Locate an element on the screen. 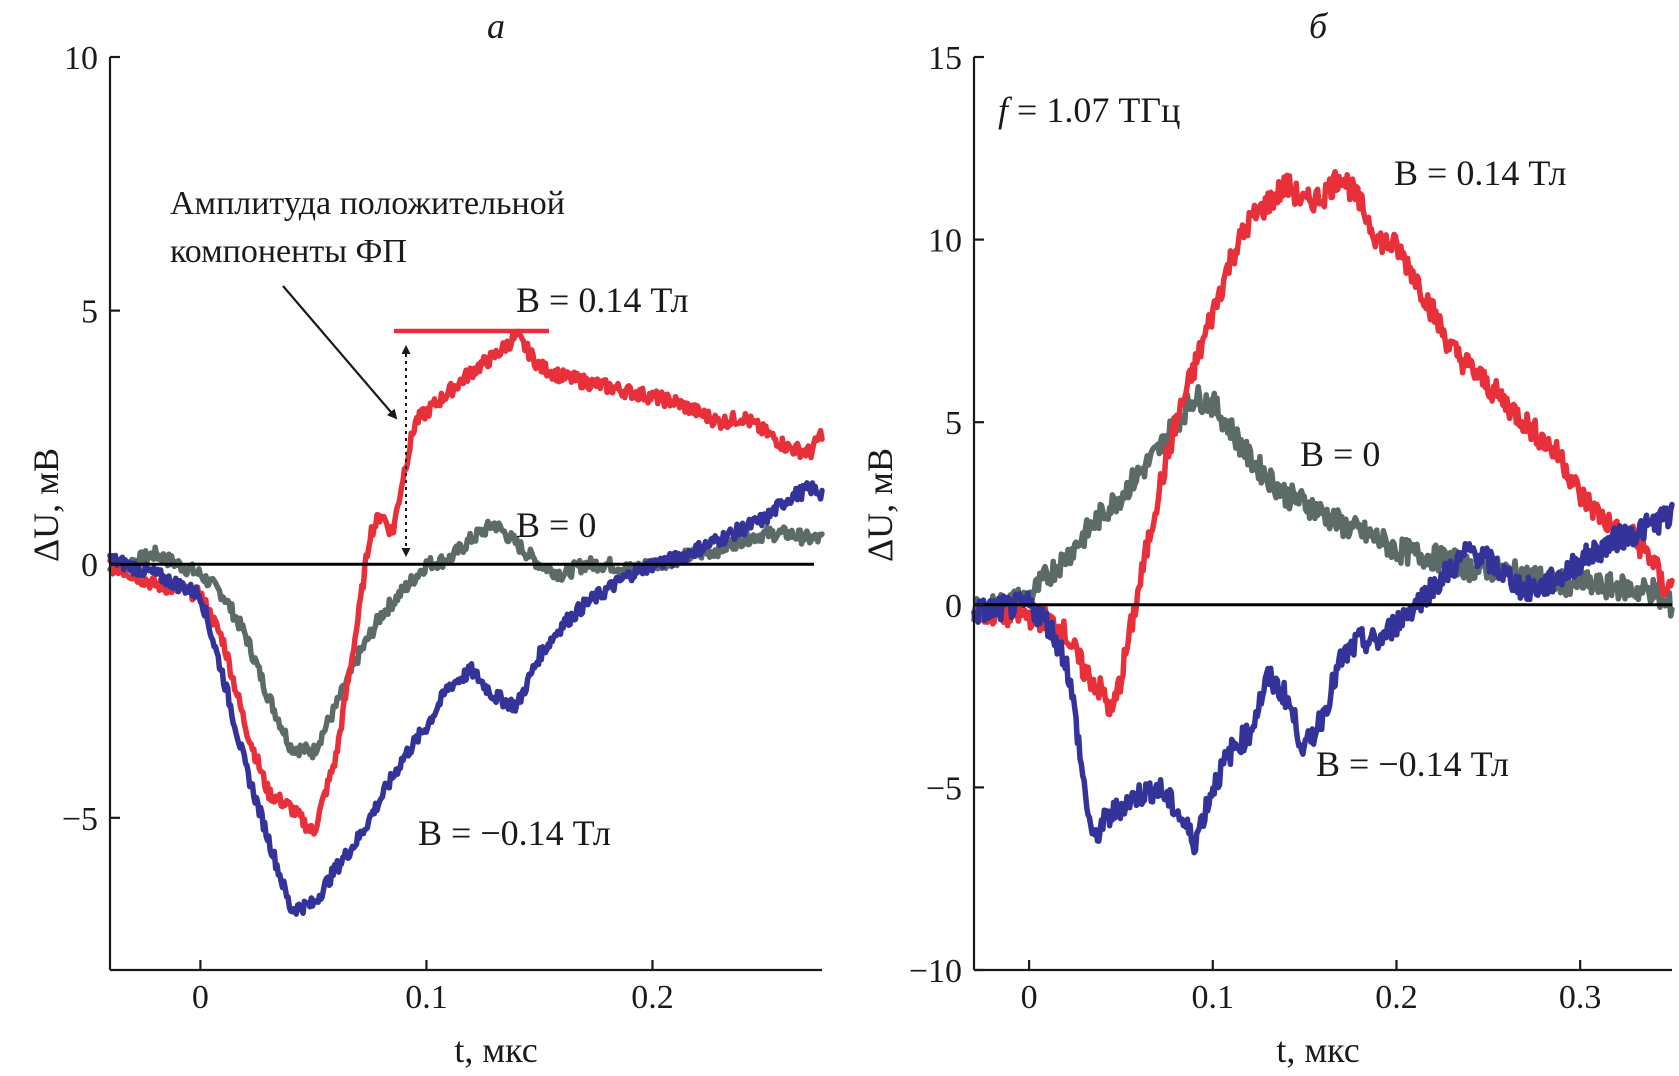 Image resolution: width=1679 pixels, height=1076 pixels. panel-b-x-tick-label: 0.3 is located at coordinates (1580, 997).